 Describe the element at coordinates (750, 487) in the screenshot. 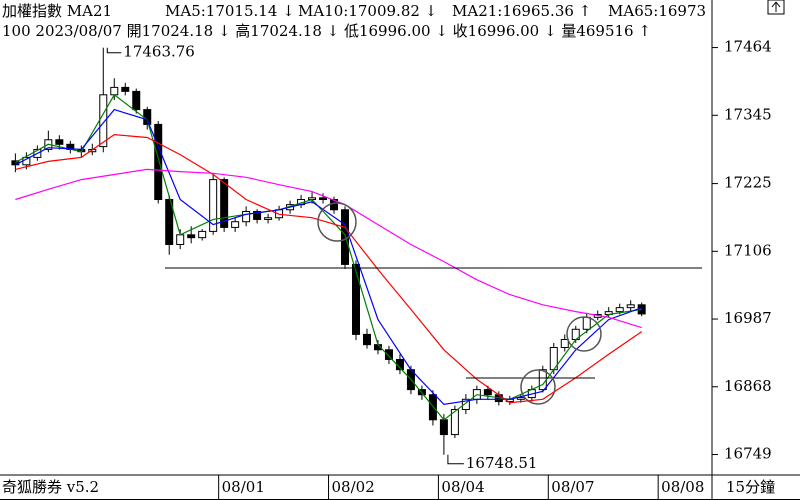

I see `period-label: 15分鐘` at that location.